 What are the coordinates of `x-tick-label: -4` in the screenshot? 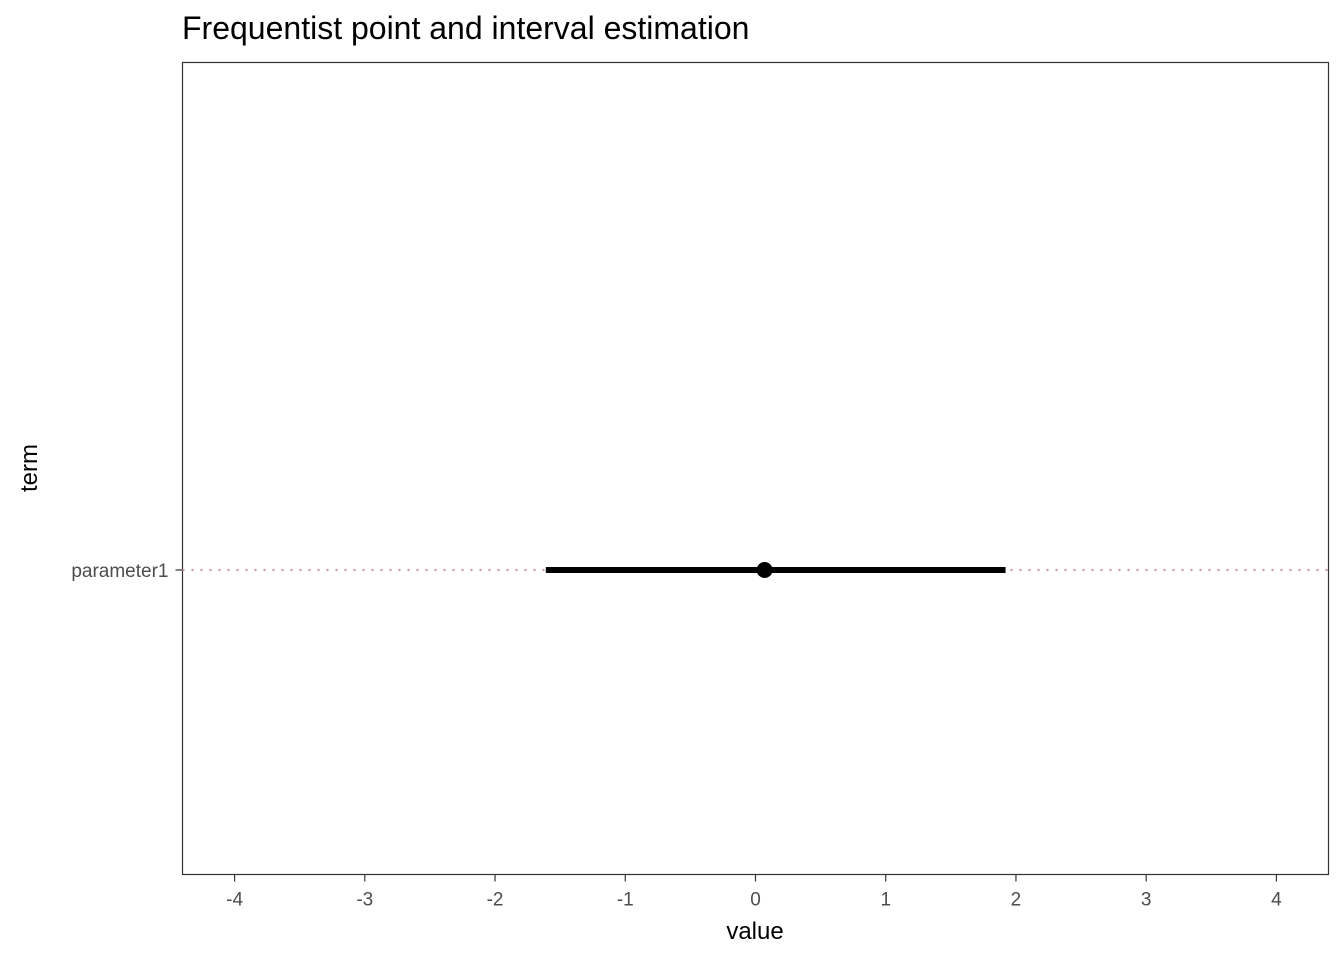 It's located at (234, 900).